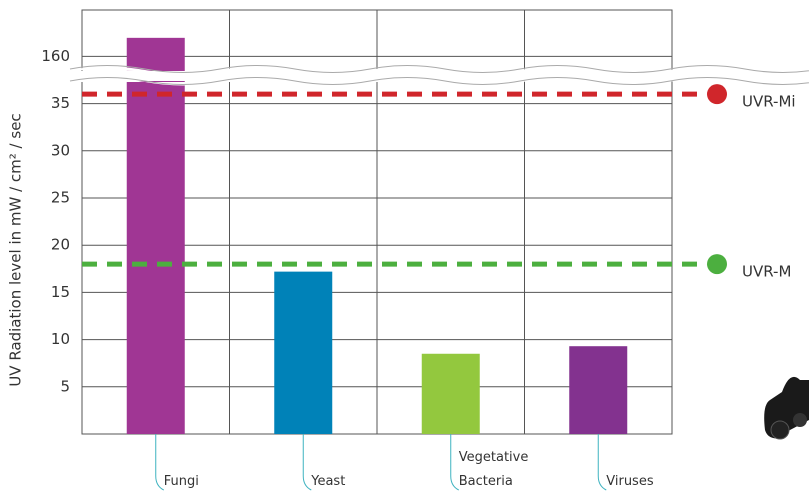  What do you see at coordinates (16, 249) in the screenshot?
I see `y-axis-label: UV Radiation level in mW / cm² / sec` at bounding box center [16, 249].